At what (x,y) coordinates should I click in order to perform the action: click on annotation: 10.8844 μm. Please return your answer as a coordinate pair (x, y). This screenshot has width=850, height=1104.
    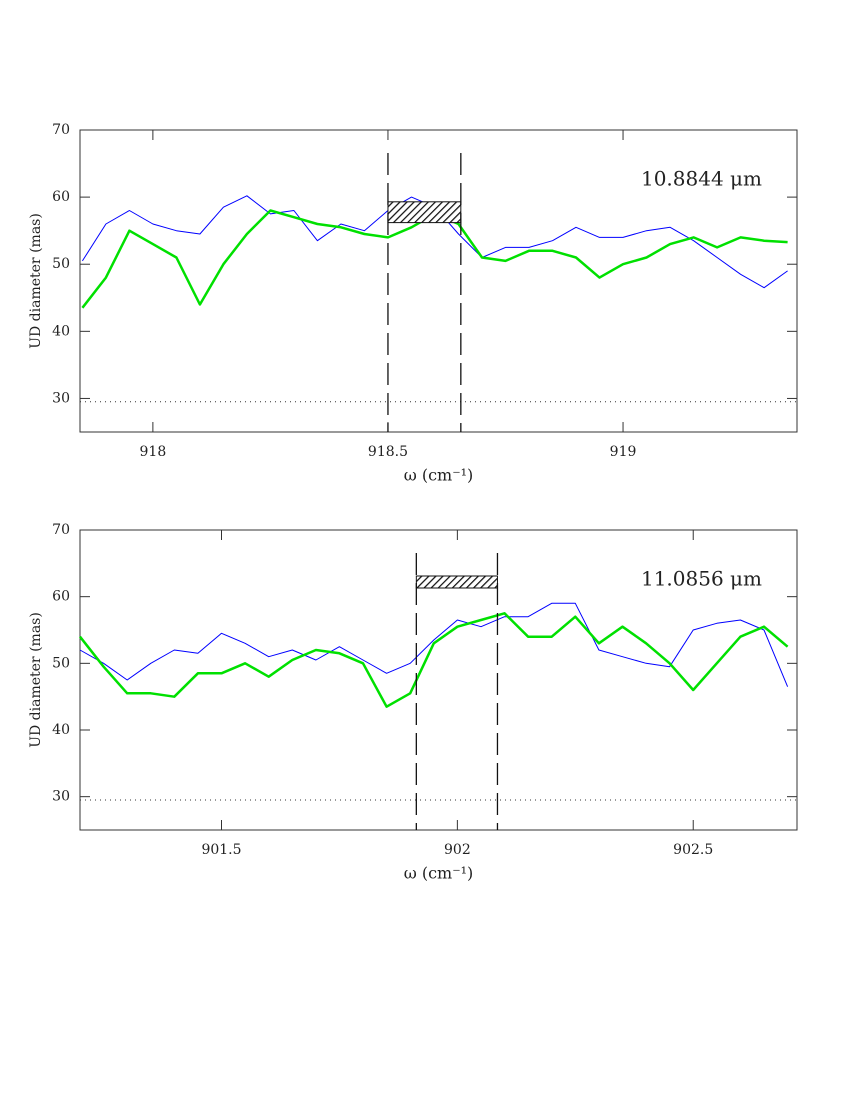
    Looking at the image, I should click on (701, 179).